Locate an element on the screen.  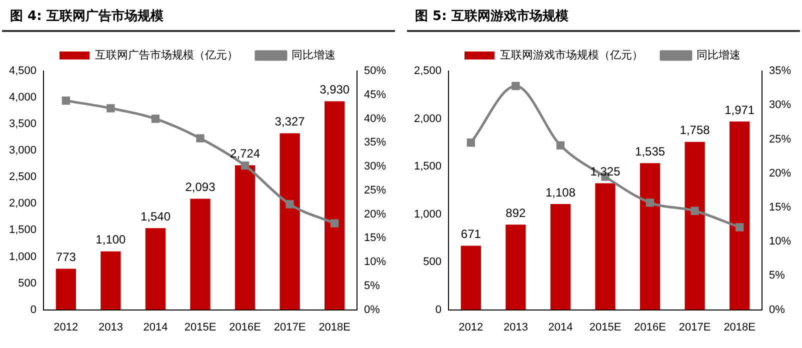
data-label: 671 is located at coordinates (471, 234).